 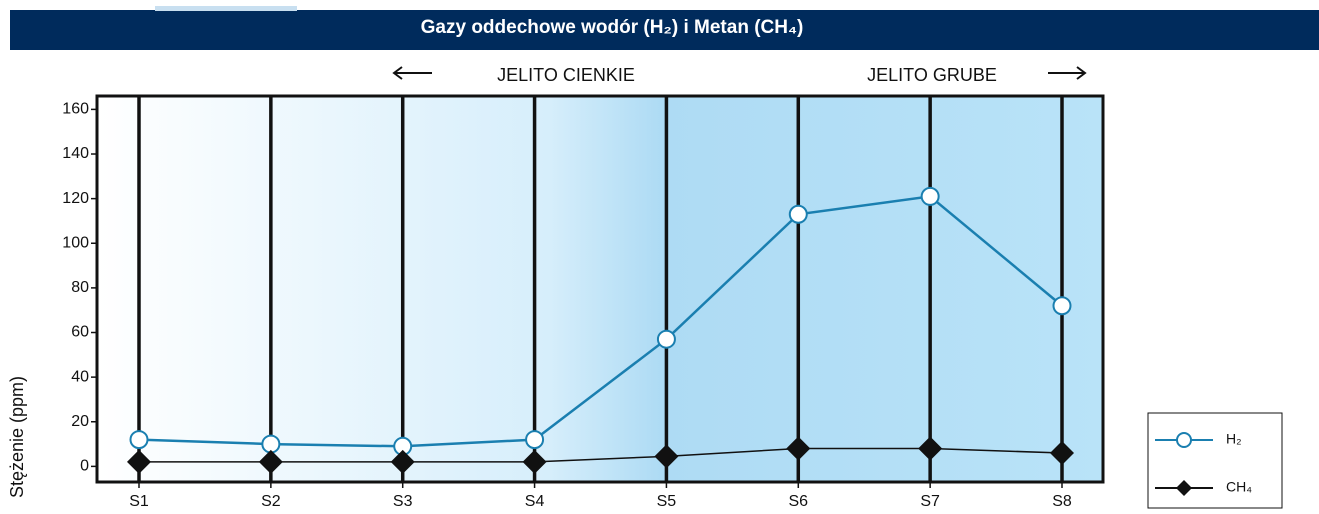 What do you see at coordinates (798, 501) in the screenshot?
I see `x-tick-label: S6` at bounding box center [798, 501].